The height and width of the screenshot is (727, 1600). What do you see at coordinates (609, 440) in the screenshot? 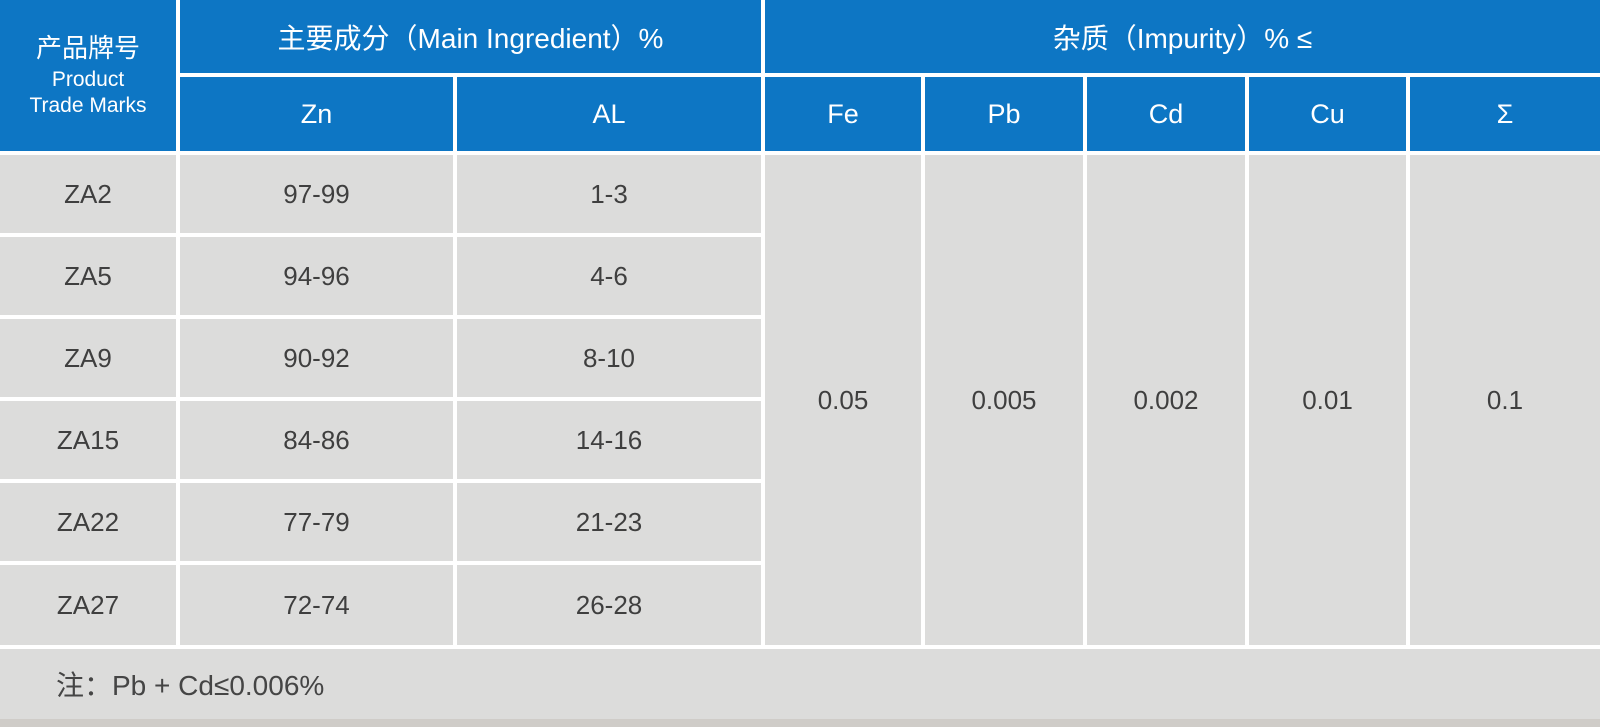
I see `row-za15-al: 14-16` at bounding box center [609, 440].